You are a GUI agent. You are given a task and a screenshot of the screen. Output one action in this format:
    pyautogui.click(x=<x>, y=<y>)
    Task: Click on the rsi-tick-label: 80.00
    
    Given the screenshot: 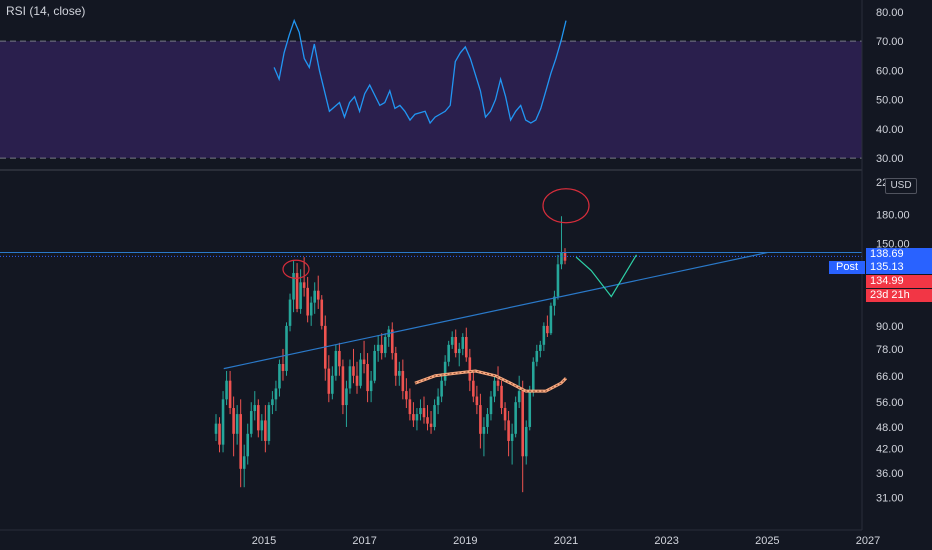 What is the action you would take?
    pyautogui.click(x=890, y=13)
    